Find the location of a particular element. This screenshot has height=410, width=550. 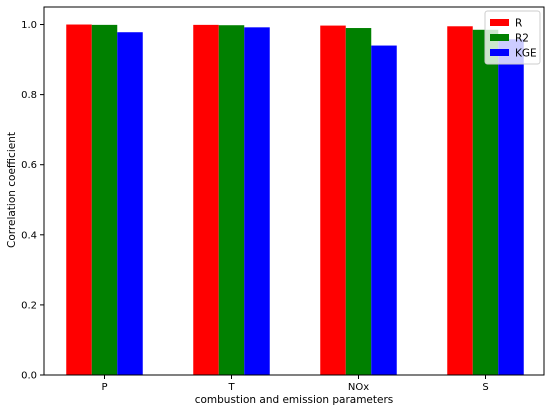

bar-r2-t is located at coordinates (231, 200).